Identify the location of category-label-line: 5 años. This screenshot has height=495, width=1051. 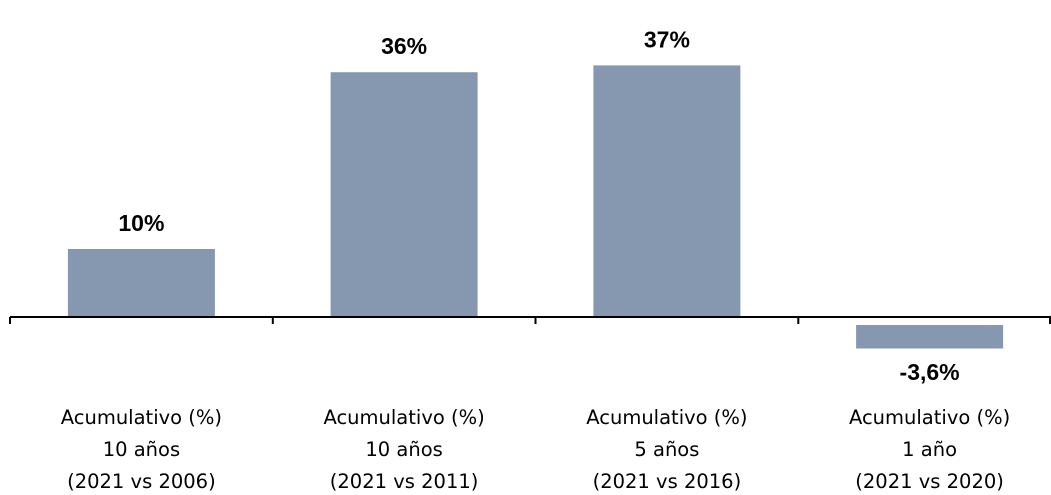
(666, 449).